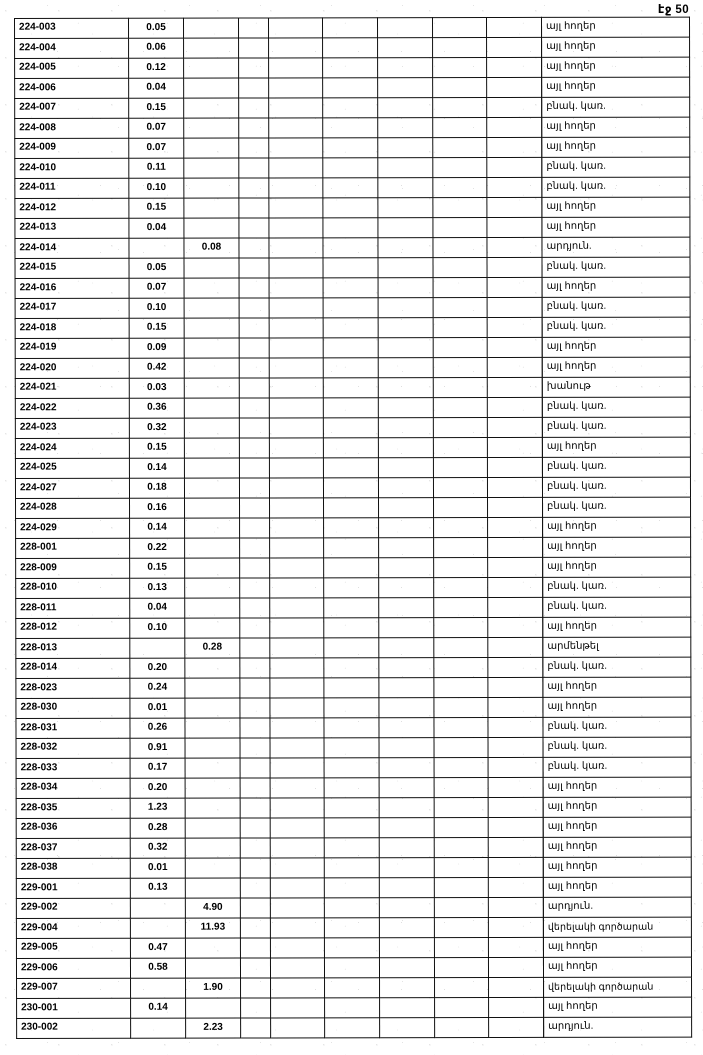 This screenshot has height=1055, width=703. I want to click on table-row: 230-002 2.23 արդյուն., so click(354, 1028).